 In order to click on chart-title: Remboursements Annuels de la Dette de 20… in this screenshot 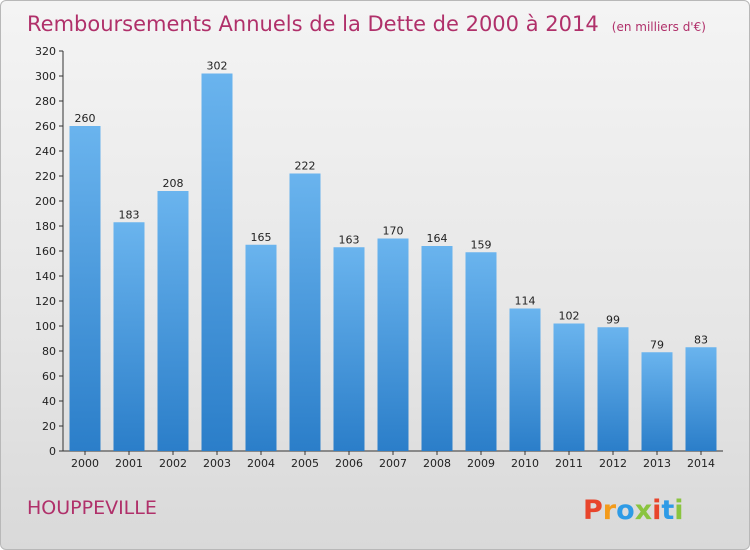, I will do `click(313, 24)`.